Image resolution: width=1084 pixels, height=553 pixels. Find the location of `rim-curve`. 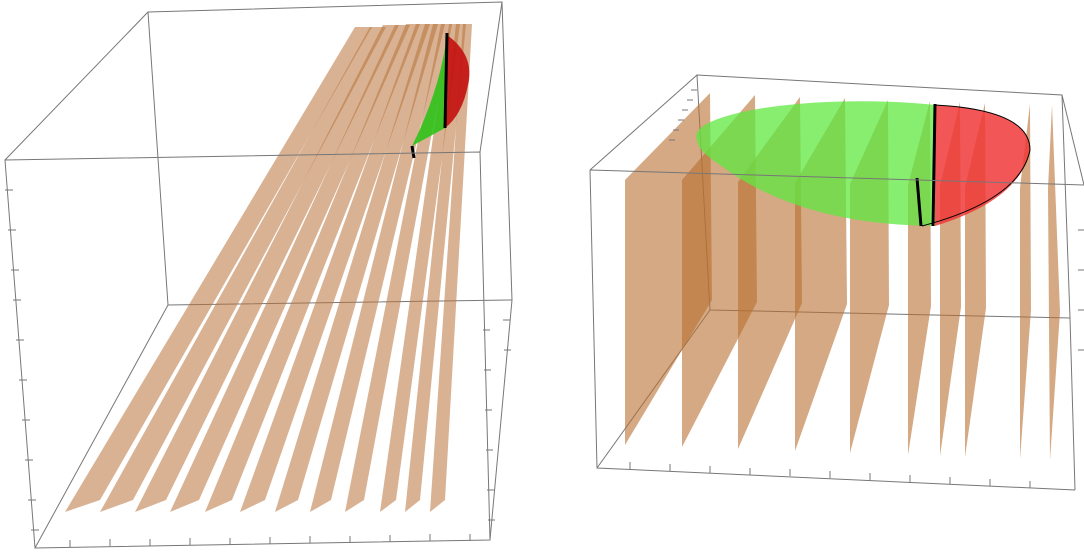

rim-curve is located at coordinates (976, 165).